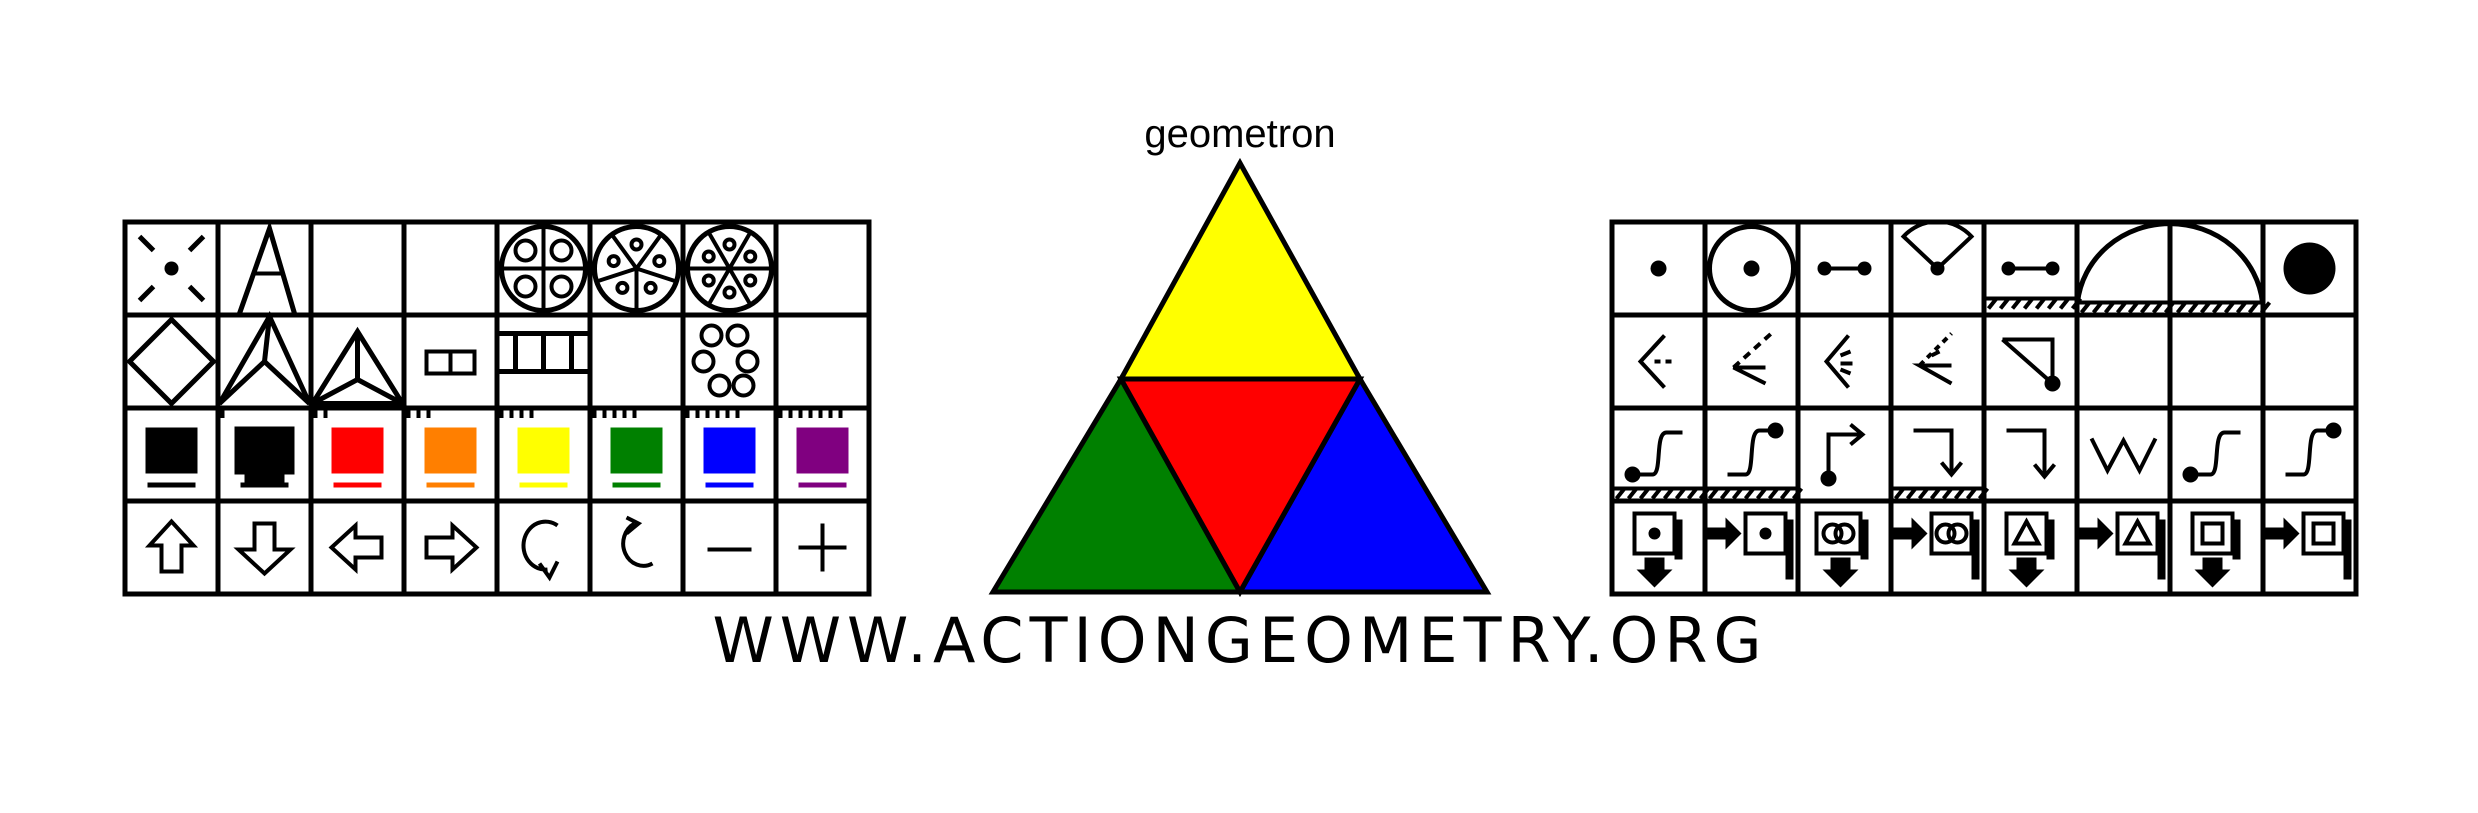 Image resolution: width=2478 pixels, height=813 pixels. I want to click on cell-arrow-up-icon, so click(171, 547).